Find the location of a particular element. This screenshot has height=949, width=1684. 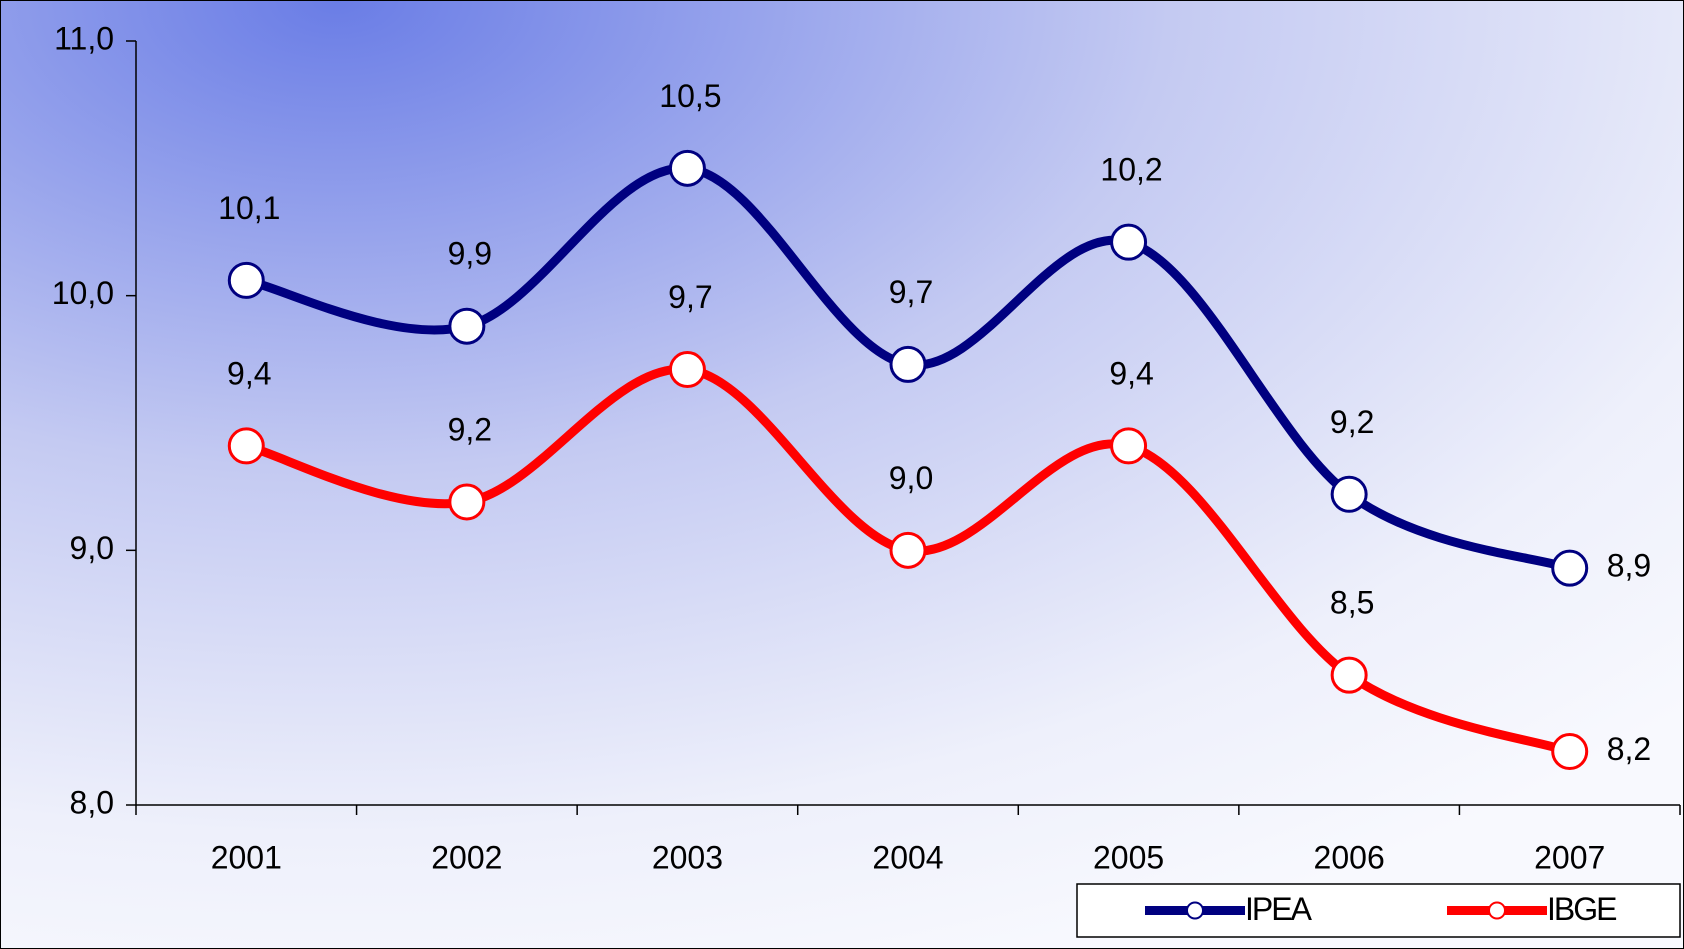

x-tick-label: 2002 is located at coordinates (466, 857).